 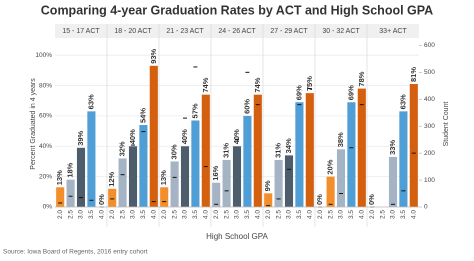 I want to click on value-label: 39%, so click(x=80, y=137).